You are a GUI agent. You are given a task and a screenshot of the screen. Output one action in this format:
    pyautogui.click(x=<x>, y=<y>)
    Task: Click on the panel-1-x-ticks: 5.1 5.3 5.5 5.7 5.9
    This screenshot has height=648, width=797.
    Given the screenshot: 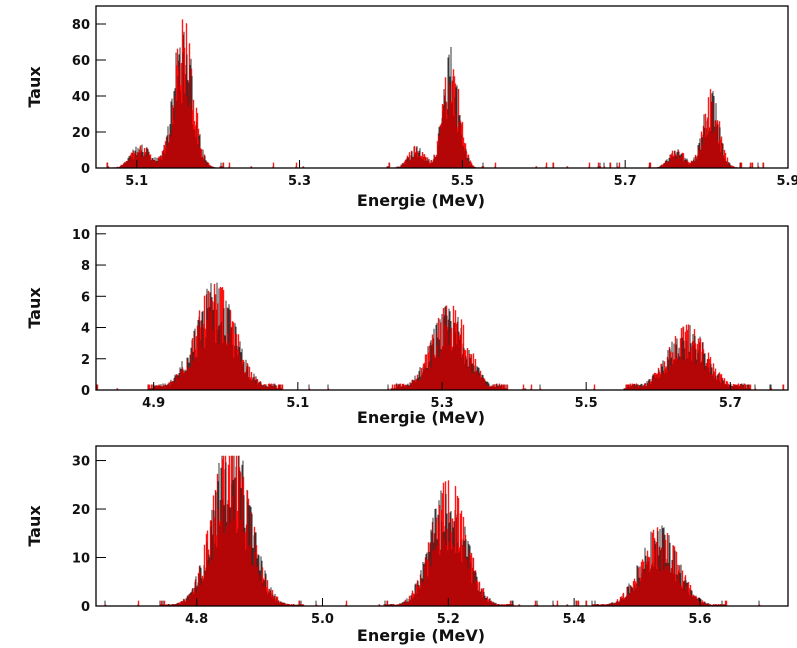 What is the action you would take?
    pyautogui.click(x=461, y=174)
    